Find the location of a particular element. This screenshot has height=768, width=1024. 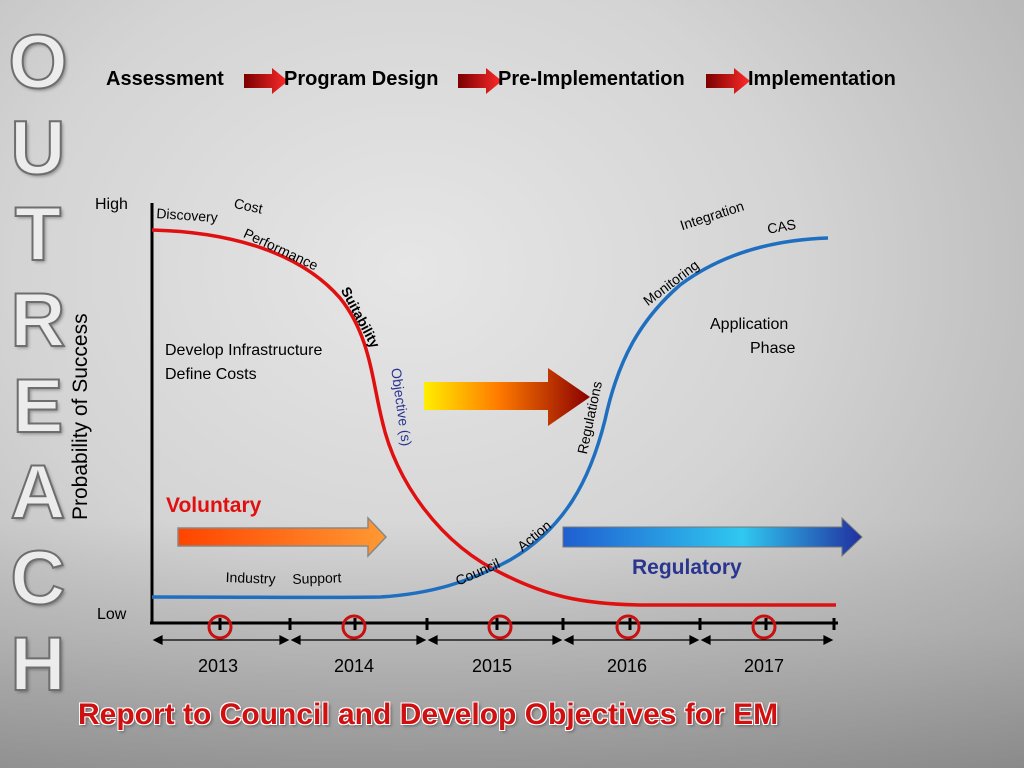

develop-infrastructure-text: Develop Infrastructure is located at coordinates (244, 350).